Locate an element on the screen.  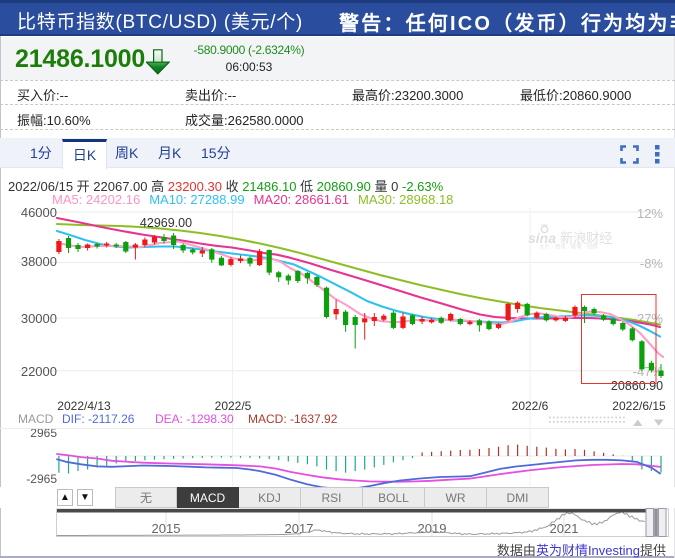
svg-text: 2022/4/13 is located at coordinates (84, 406).